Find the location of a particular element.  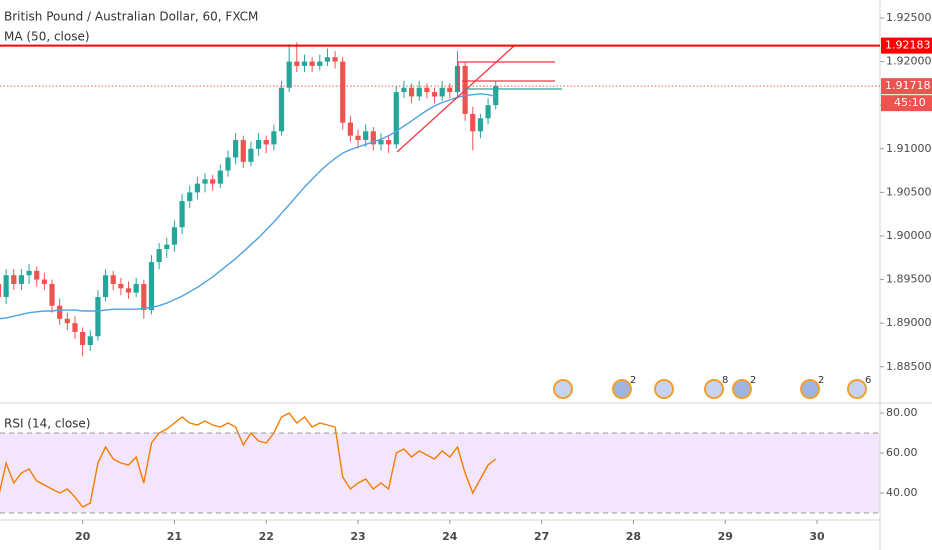

price-label: 1.92183 is located at coordinates (908, 45).